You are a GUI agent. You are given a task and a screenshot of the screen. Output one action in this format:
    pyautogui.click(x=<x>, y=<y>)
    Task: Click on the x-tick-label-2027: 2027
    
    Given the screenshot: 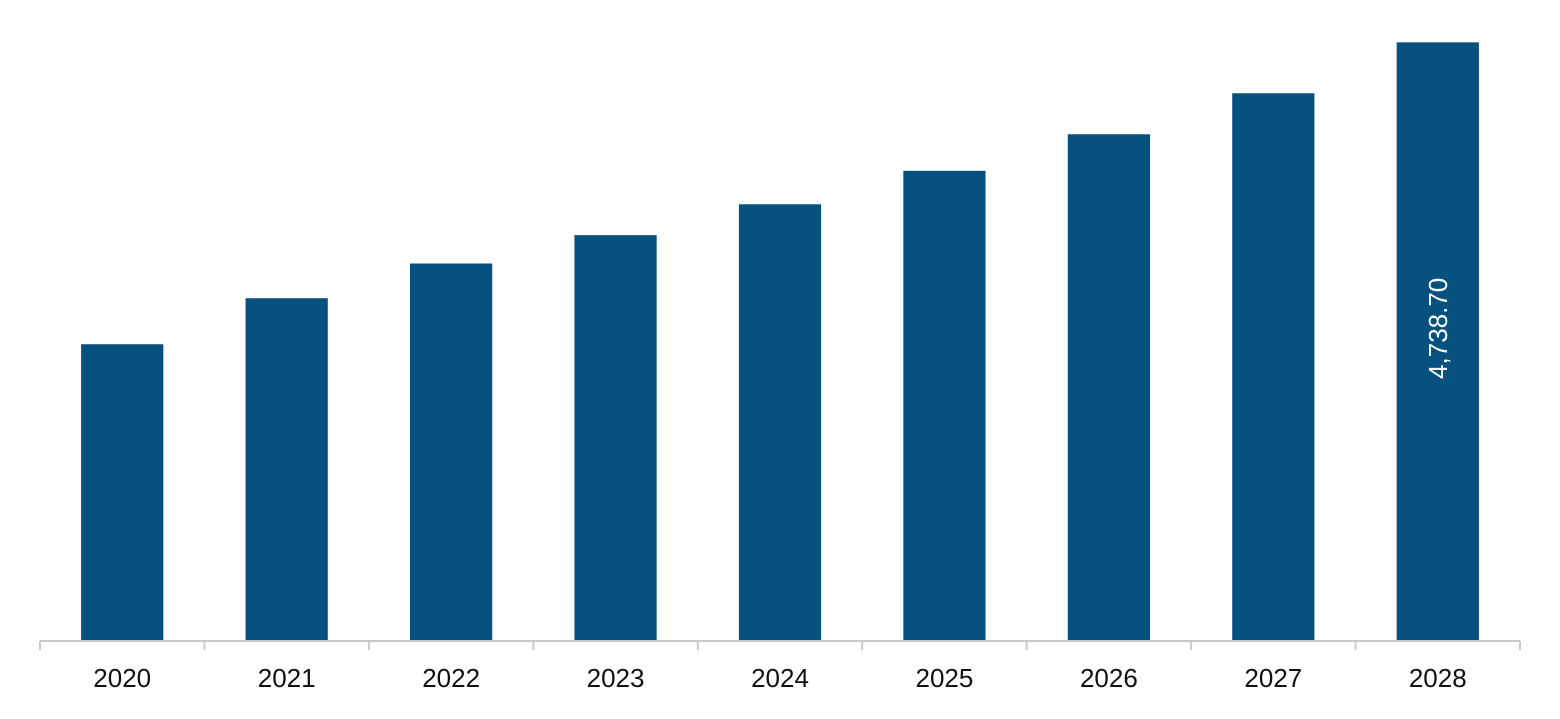 What is the action you would take?
    pyautogui.click(x=1273, y=678)
    